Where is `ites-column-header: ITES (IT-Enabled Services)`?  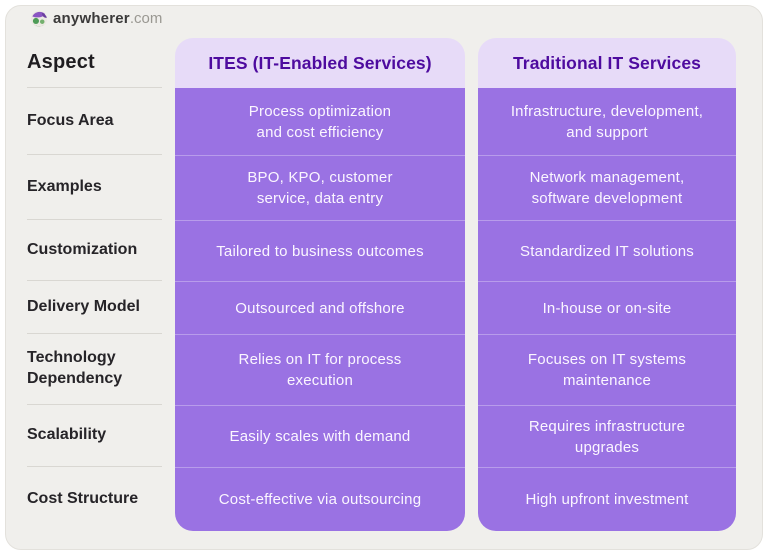 ites-column-header: ITES (IT-Enabled Services) is located at coordinates (320, 63).